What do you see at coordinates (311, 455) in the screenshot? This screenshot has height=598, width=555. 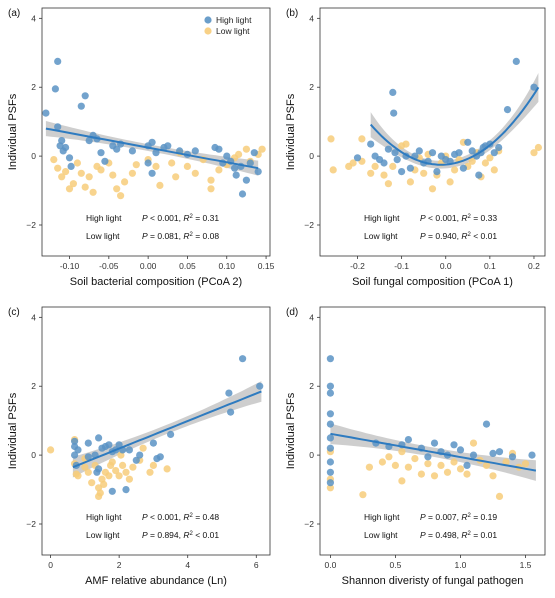 I see `y-tick-label: 0` at bounding box center [311, 455].